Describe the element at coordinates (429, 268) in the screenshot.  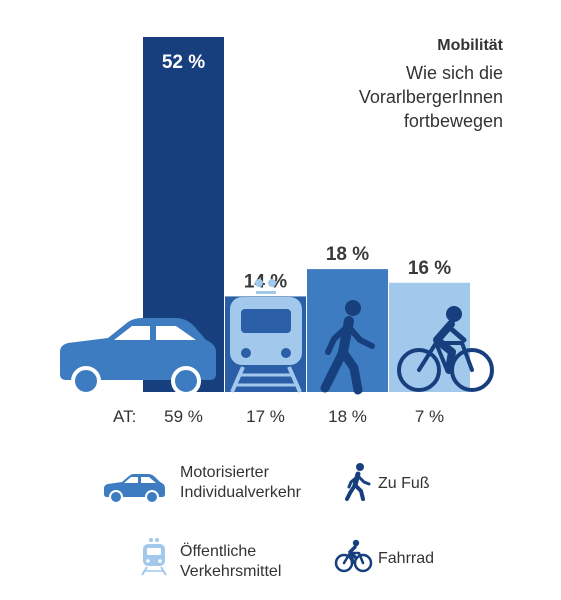
I see `bar-value-label-bicycle: 16 %` at that location.